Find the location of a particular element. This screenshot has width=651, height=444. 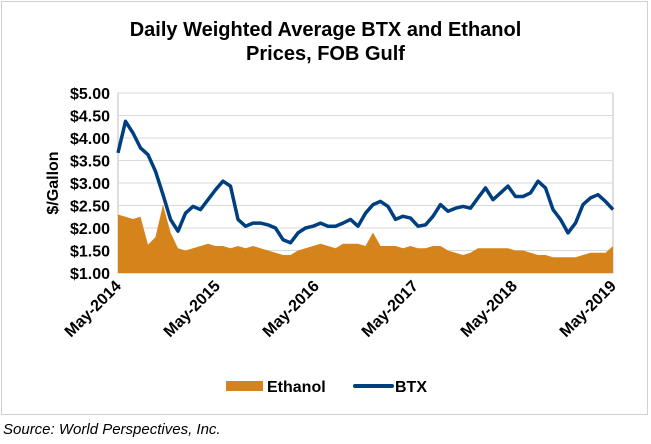

x-tick-label: May-2019 is located at coordinates (588, 309).